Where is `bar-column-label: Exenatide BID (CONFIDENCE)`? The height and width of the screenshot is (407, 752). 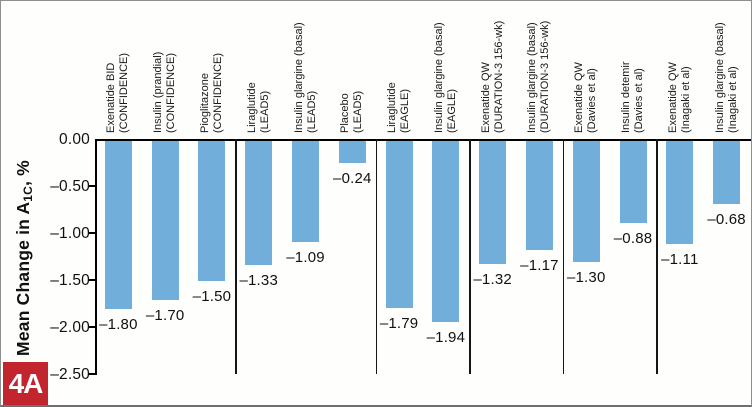
bar-column-label: Exenatide BID (CONFIDENCE) is located at coordinates (118, 93).